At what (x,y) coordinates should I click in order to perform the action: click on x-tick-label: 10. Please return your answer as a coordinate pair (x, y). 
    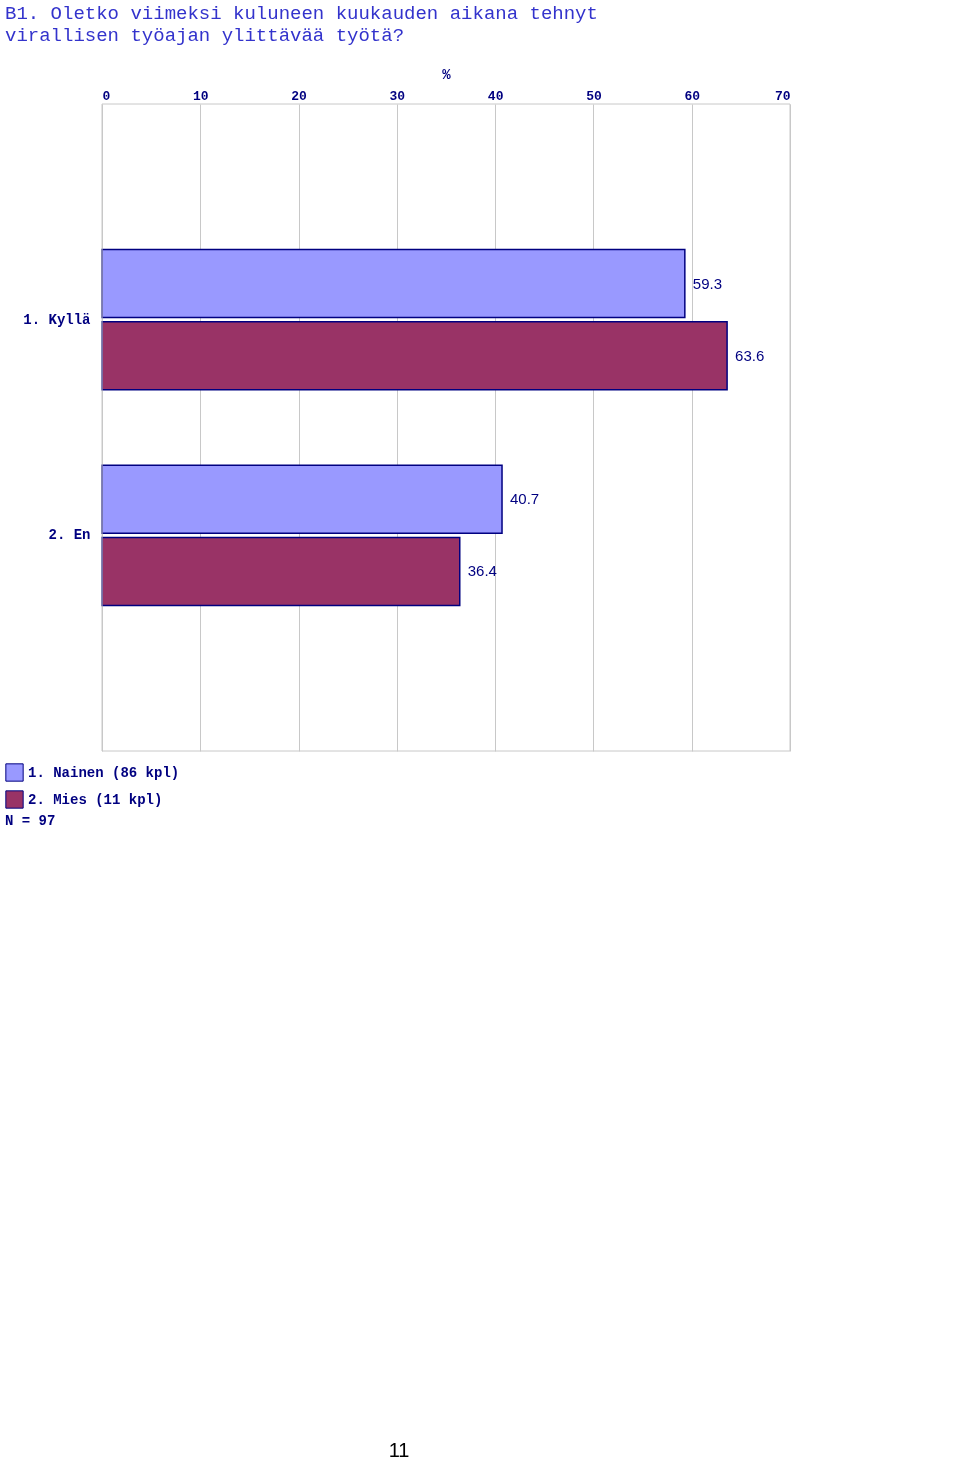
    Looking at the image, I should click on (200, 96).